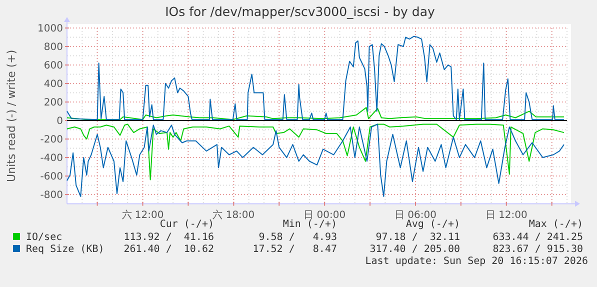 The width and height of the screenshot is (597, 287). Describe the element at coordinates (51, 177) in the screenshot. I see `y-tick-label: -600` at that location.